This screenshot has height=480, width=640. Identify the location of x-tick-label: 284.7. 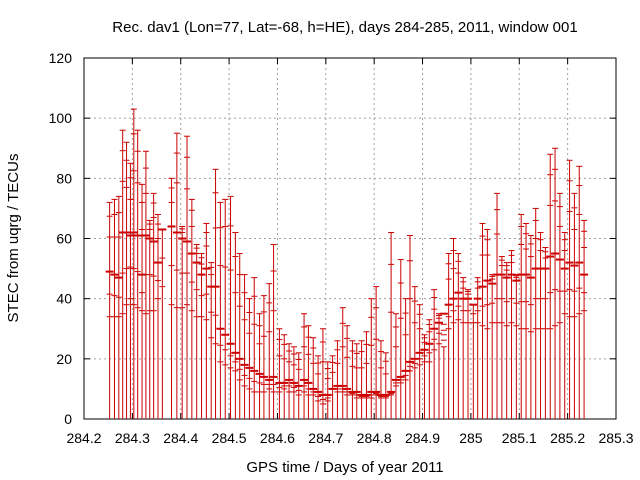
(325, 438).